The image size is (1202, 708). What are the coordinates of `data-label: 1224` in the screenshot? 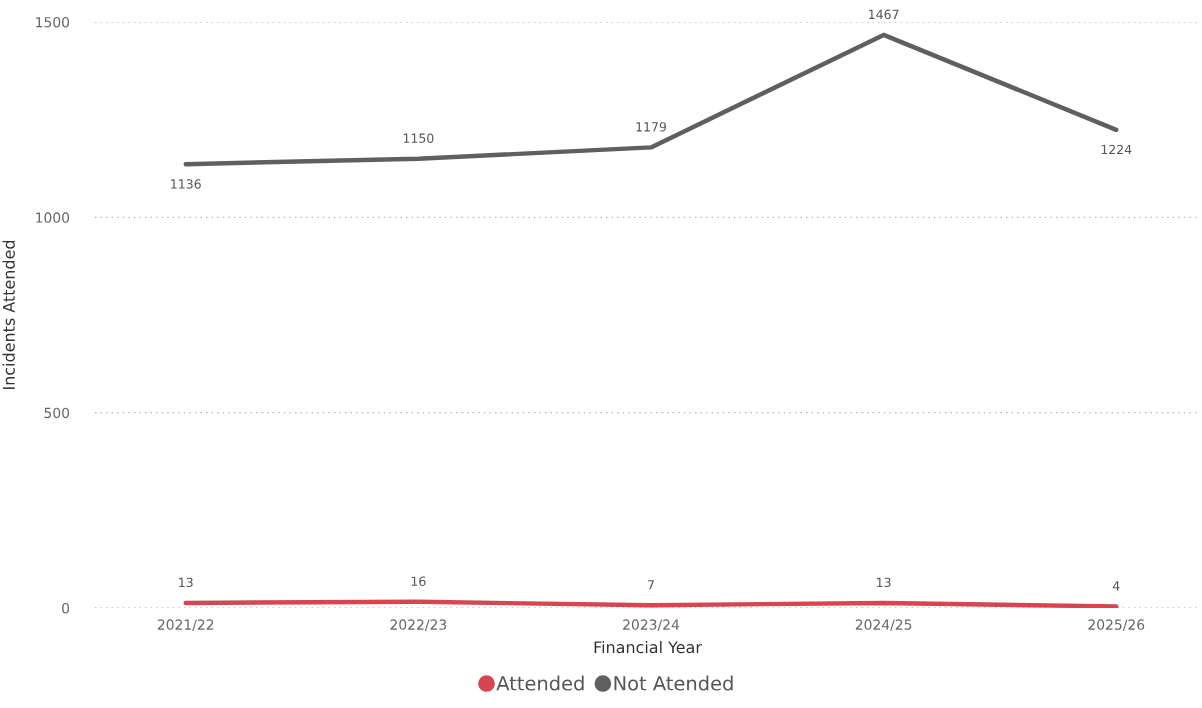 It's located at (1116, 149).